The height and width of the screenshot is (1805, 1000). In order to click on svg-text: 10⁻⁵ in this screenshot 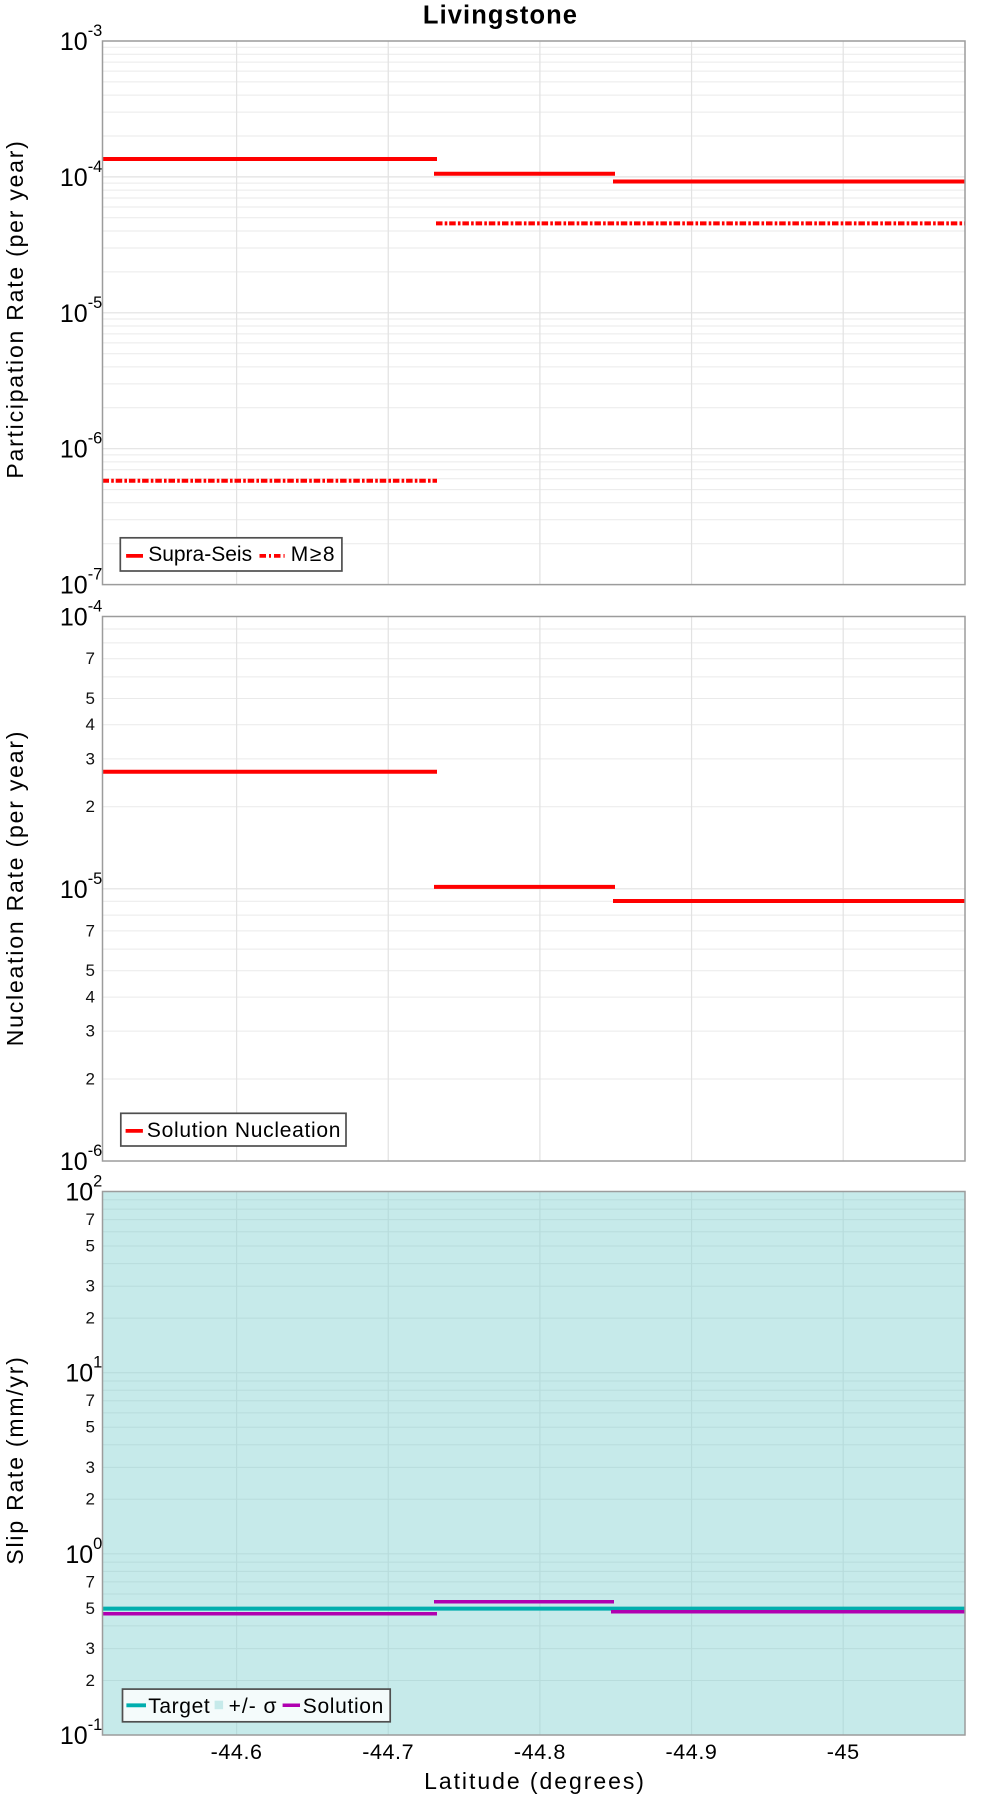, I will do `click(81, 887)`.